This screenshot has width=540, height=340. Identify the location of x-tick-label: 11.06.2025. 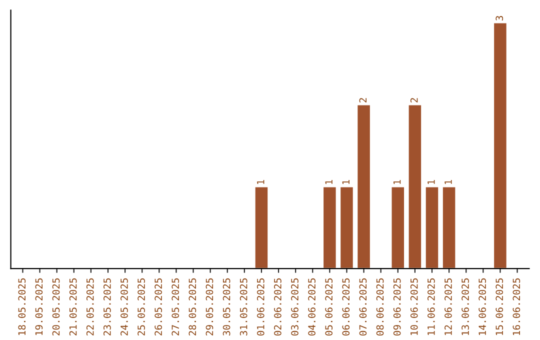
(431, 306).